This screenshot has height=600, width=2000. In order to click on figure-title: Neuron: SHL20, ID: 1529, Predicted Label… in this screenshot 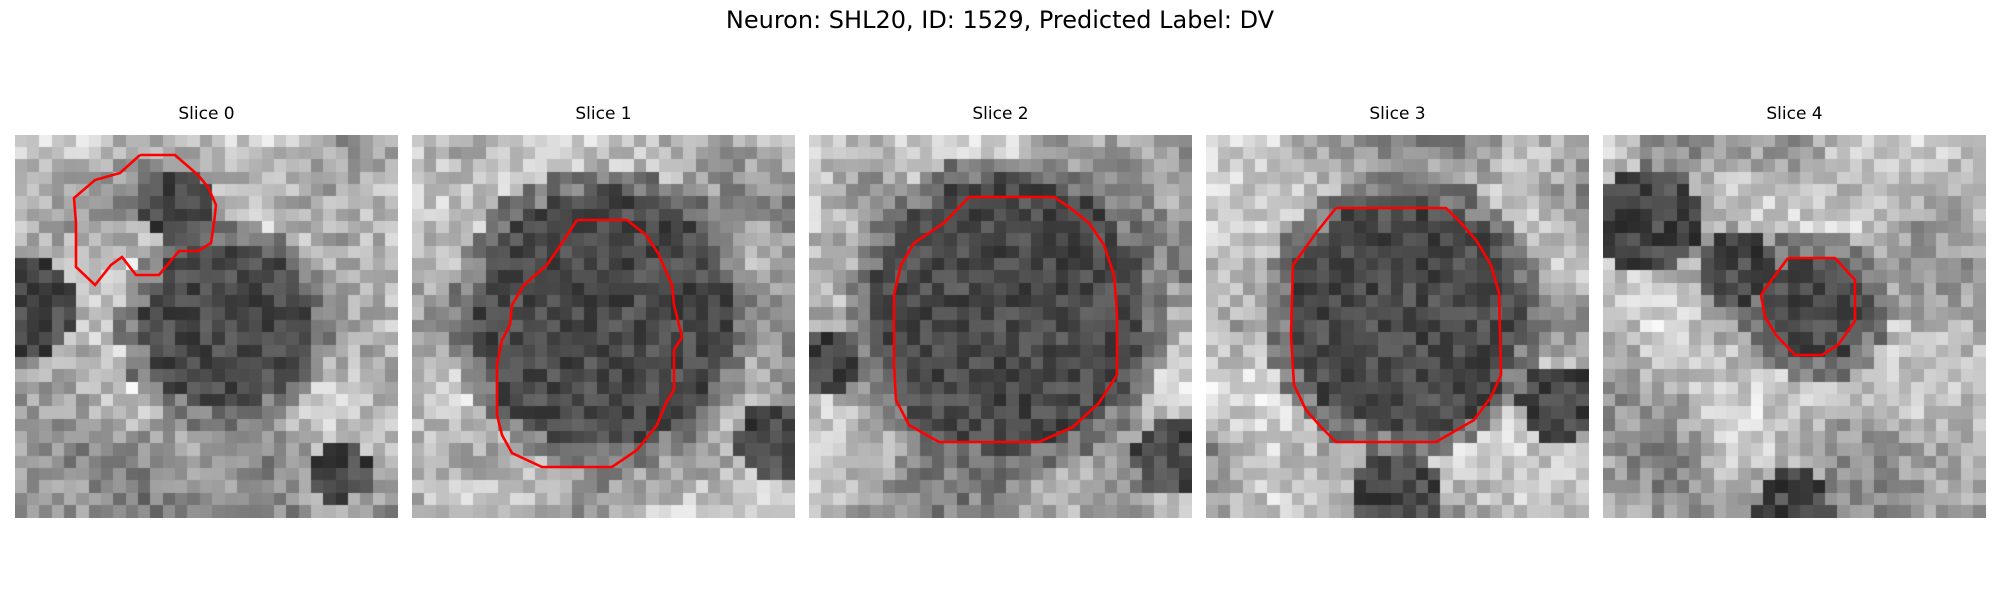, I will do `click(1000, 20)`.